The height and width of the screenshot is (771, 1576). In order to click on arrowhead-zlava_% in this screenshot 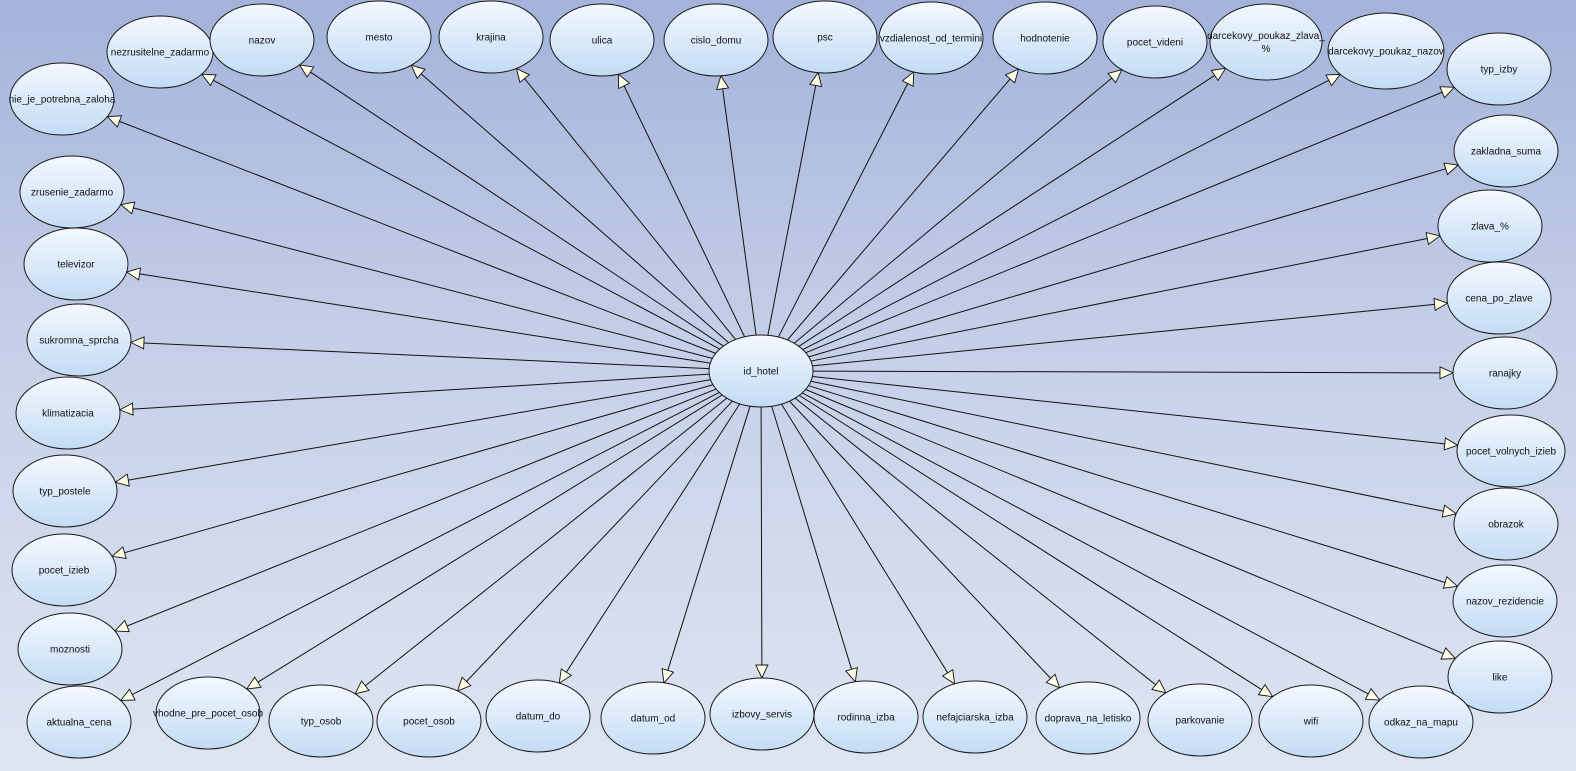, I will do `click(1433, 238)`.